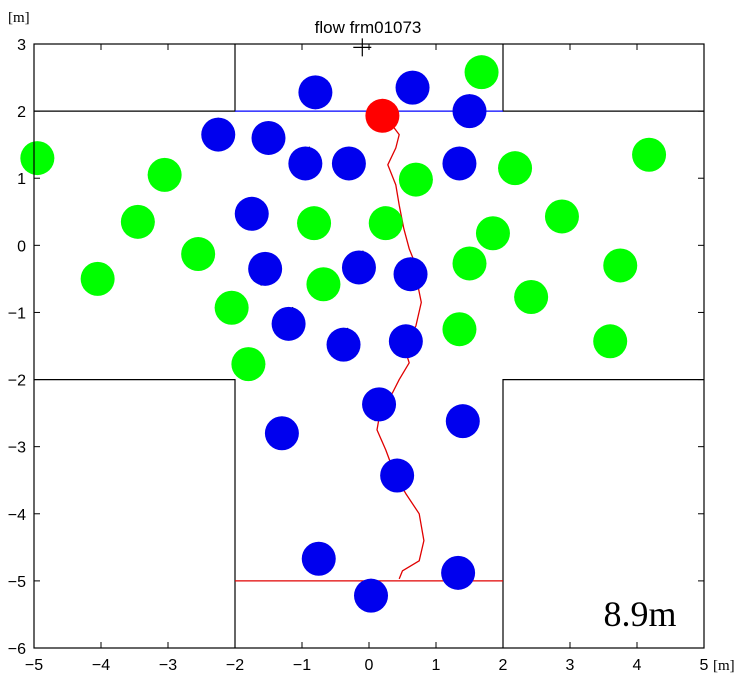  What do you see at coordinates (369, 665) in the screenshot?
I see `x-tick-label: 0` at bounding box center [369, 665].